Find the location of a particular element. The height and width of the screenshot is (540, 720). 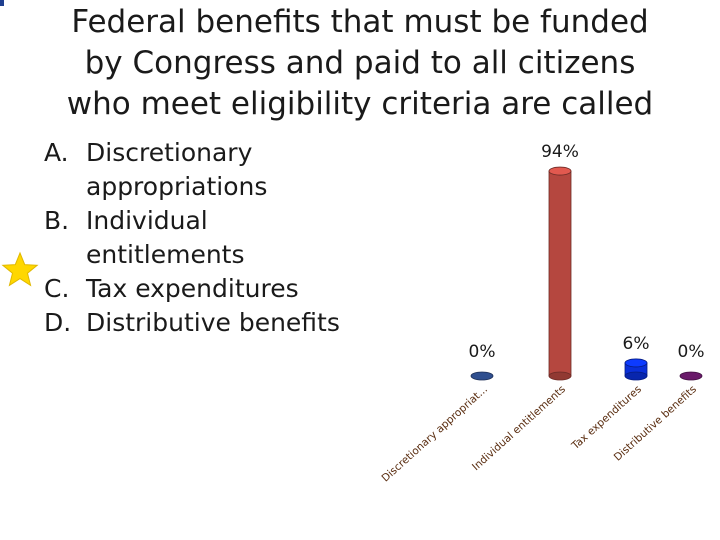

option-text-line: entitlements is located at coordinates (165, 254).